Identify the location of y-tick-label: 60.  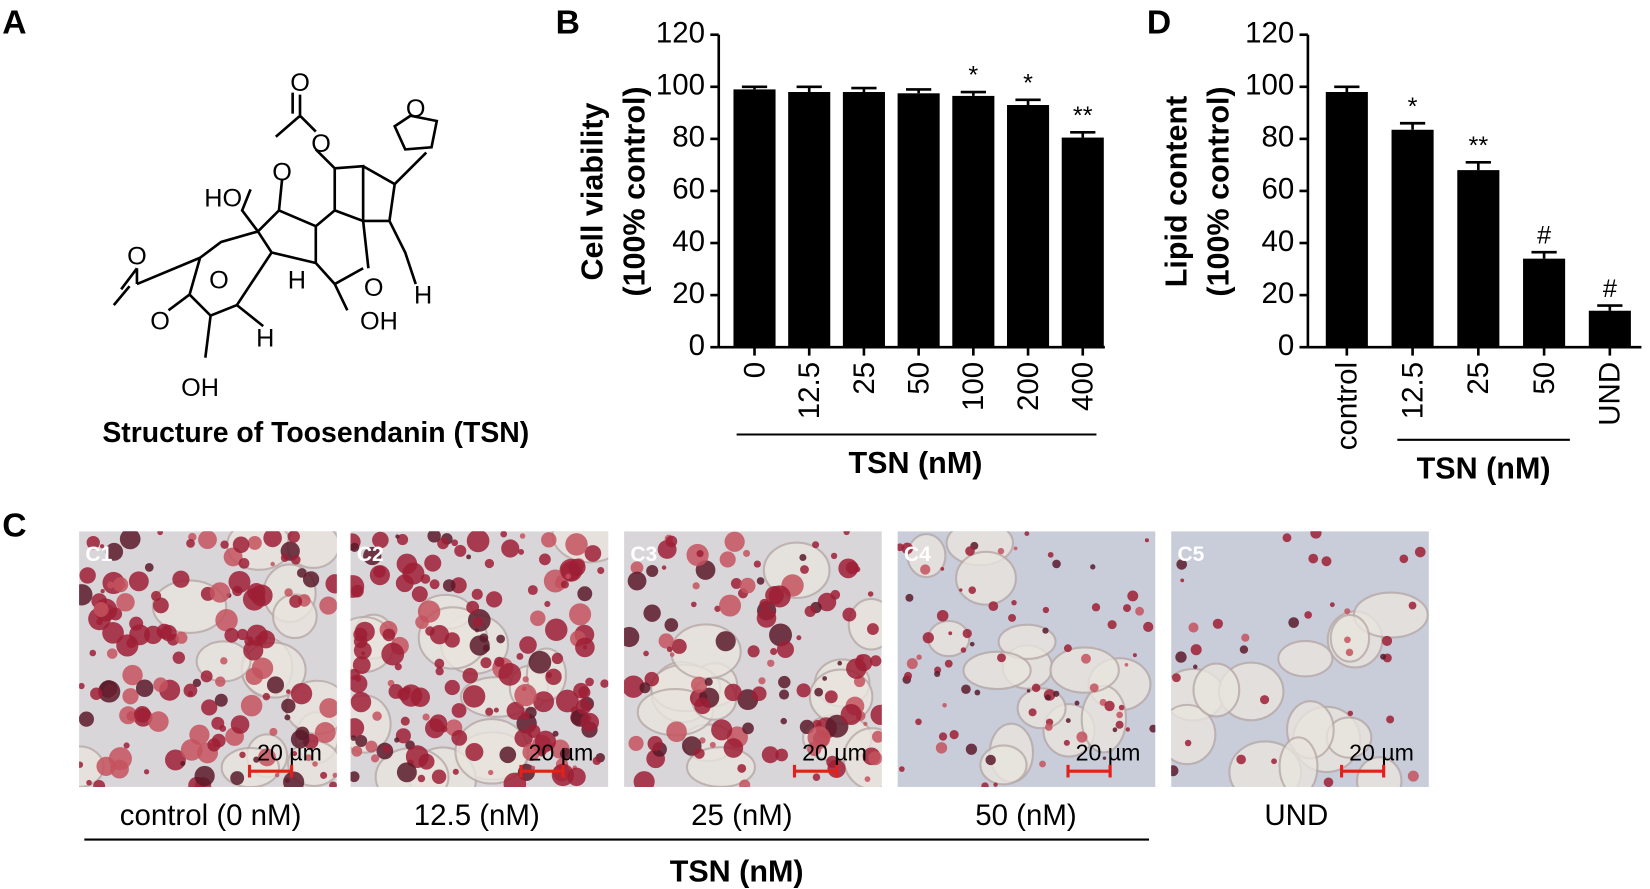
(1277, 189).